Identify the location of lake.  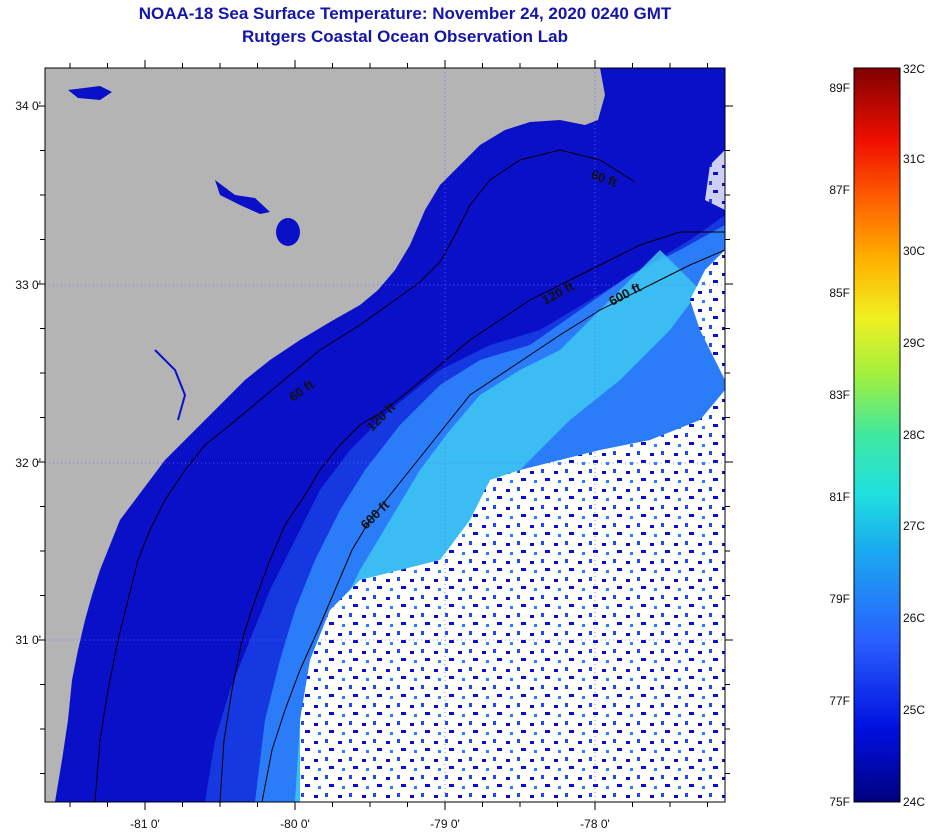
(288, 232).